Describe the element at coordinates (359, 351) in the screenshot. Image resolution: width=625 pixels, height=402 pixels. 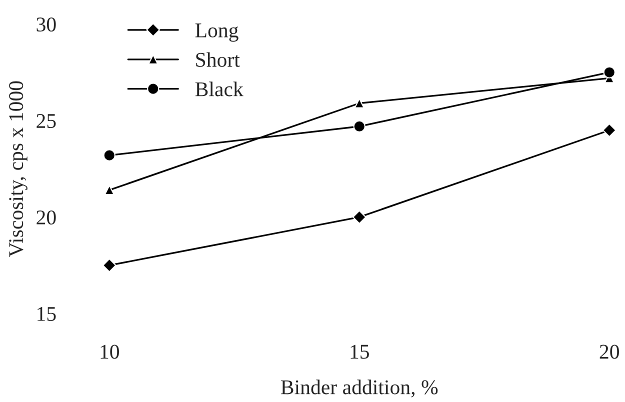
I see `x-tick-label: 15` at that location.